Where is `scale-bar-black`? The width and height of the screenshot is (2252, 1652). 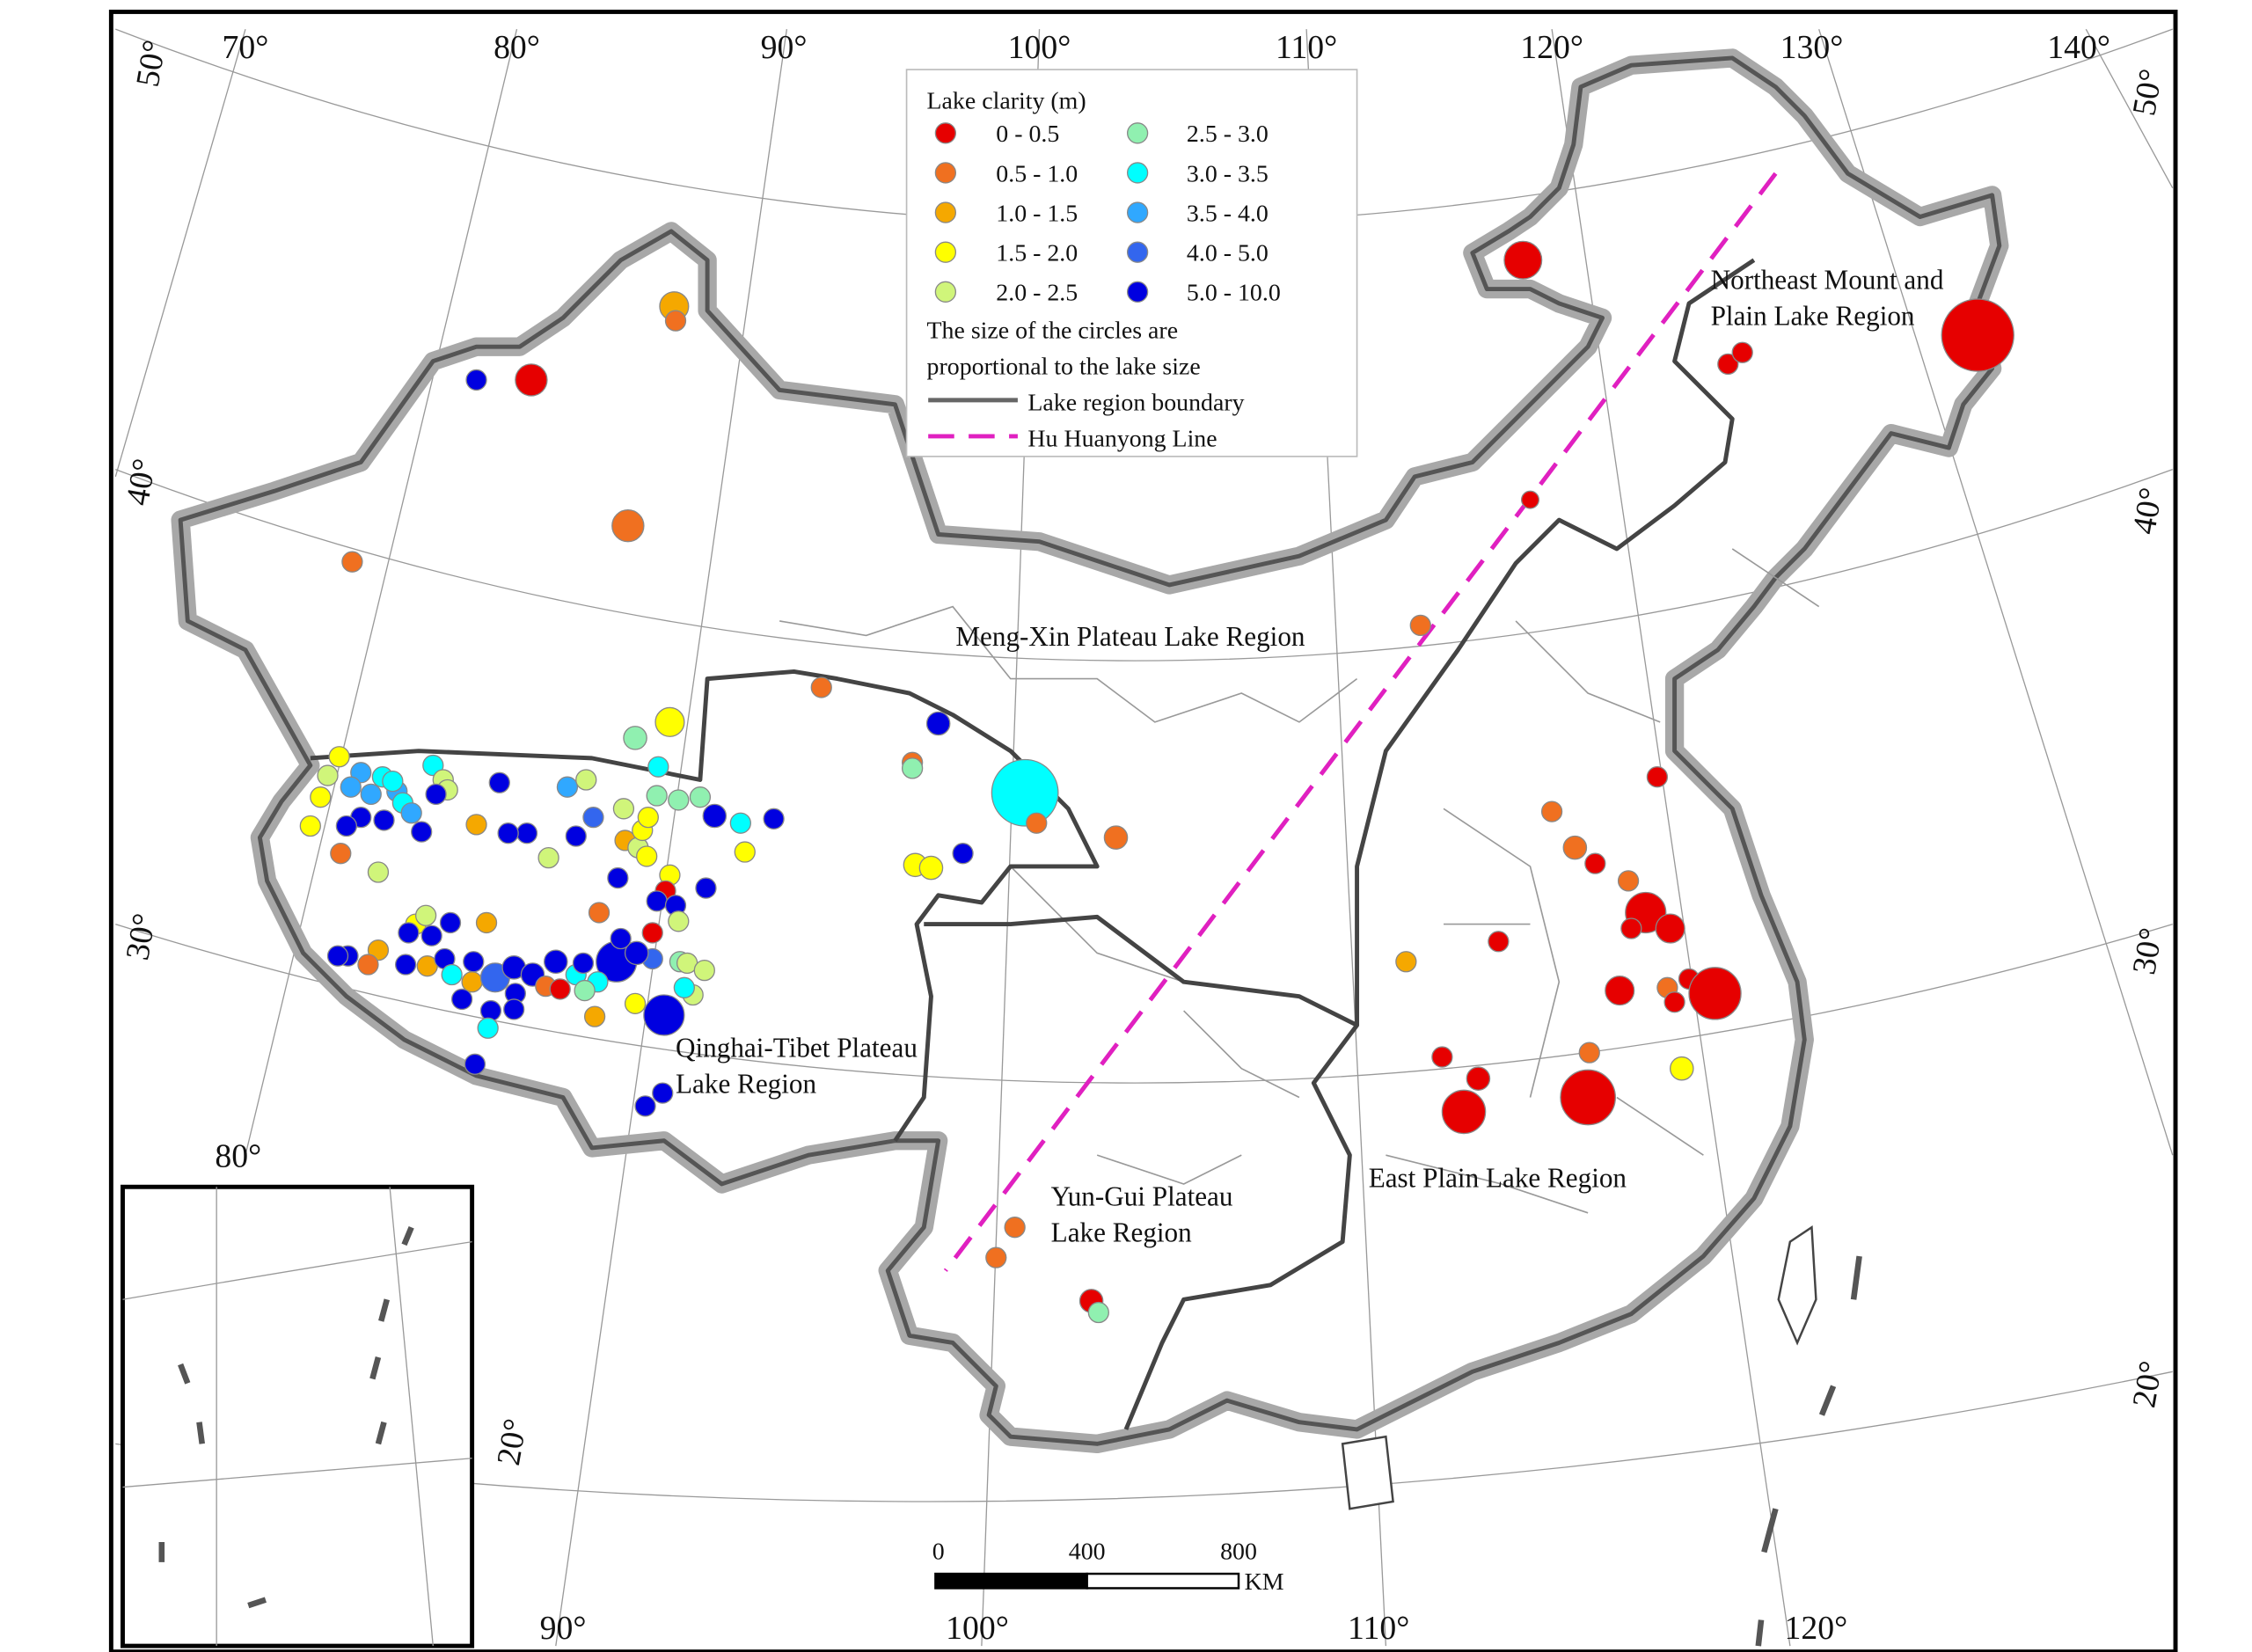
scale-bar-black is located at coordinates (1011, 1581).